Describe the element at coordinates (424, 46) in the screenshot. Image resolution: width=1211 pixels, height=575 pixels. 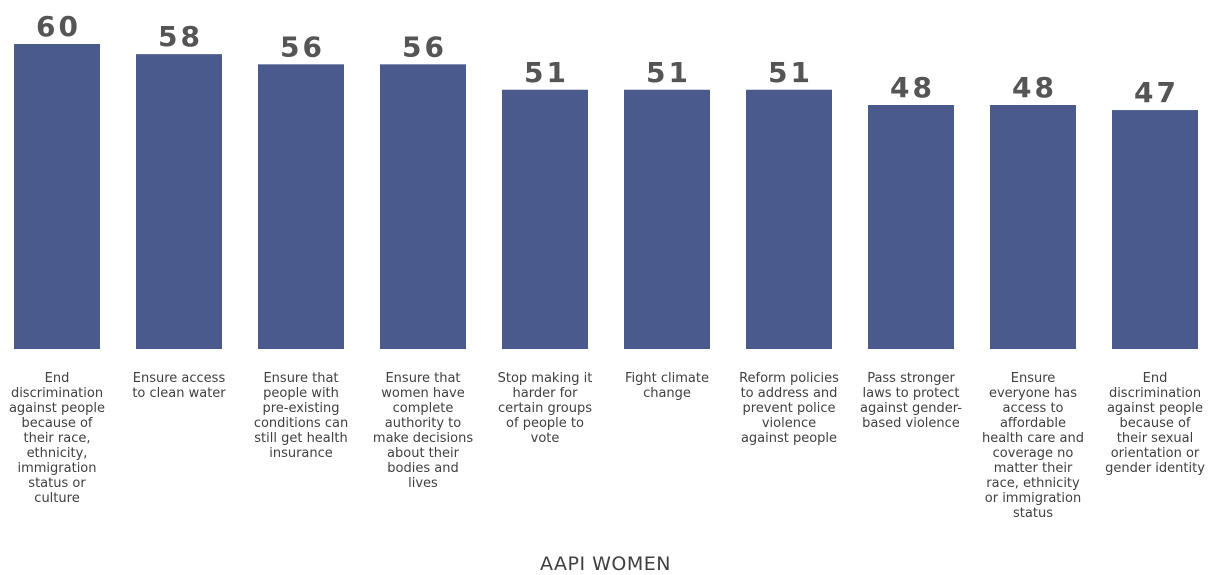
I see `bar-value-label-4: 56` at that location.